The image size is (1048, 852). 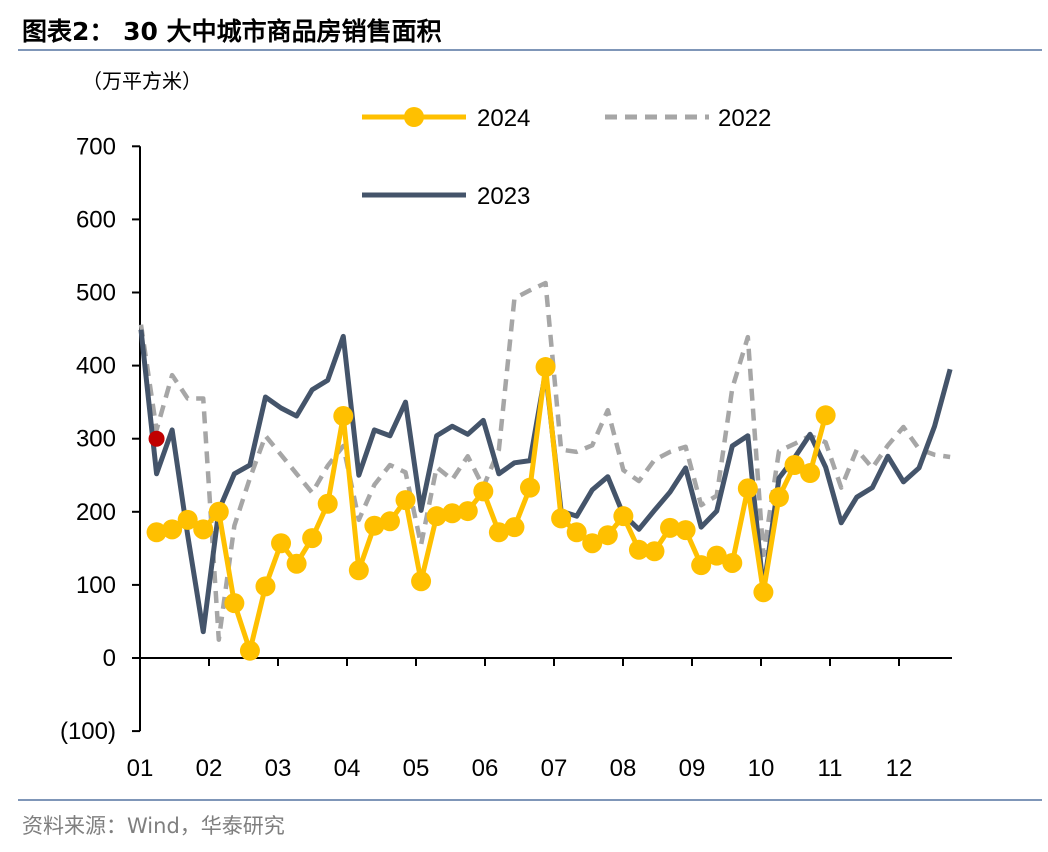 What do you see at coordinates (140, 768) in the screenshot?
I see `x-tick-label: 01` at bounding box center [140, 768].